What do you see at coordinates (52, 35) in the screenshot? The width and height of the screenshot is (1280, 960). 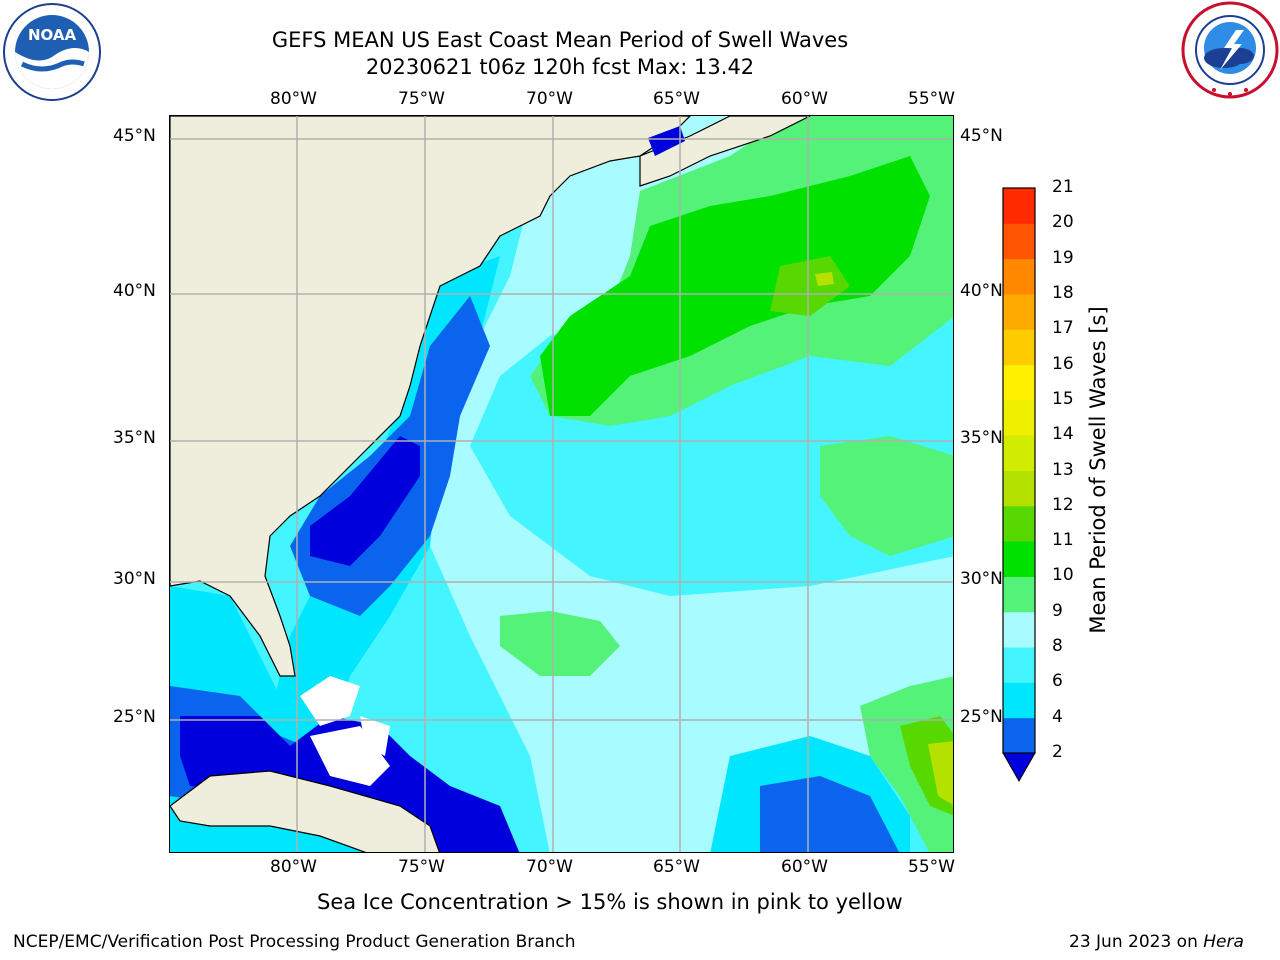 I see `noaa-logo-text: NOAA` at bounding box center [52, 35].